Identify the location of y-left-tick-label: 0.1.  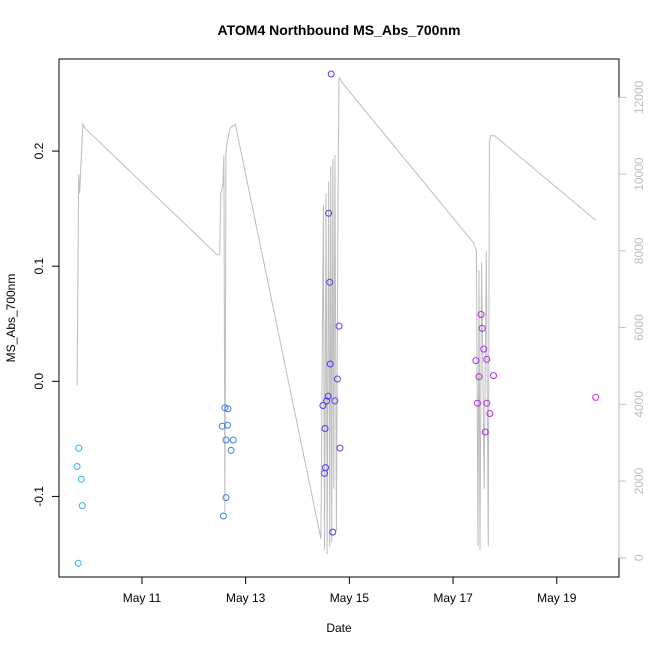
(39, 266).